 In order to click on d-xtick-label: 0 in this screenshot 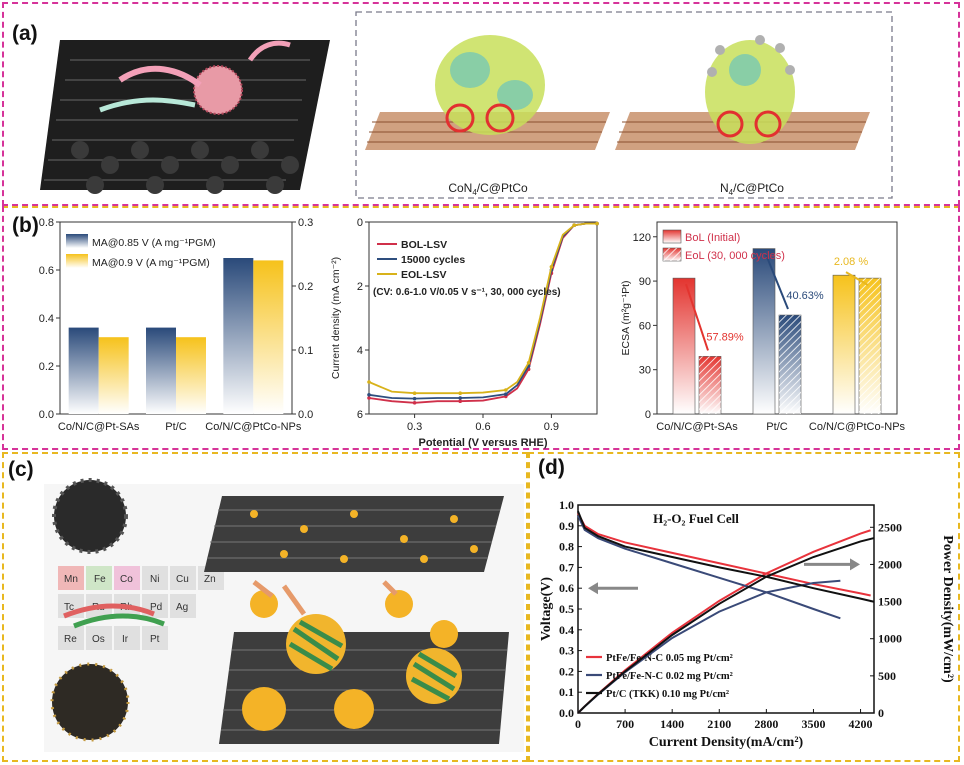, I will do `click(578, 724)`.